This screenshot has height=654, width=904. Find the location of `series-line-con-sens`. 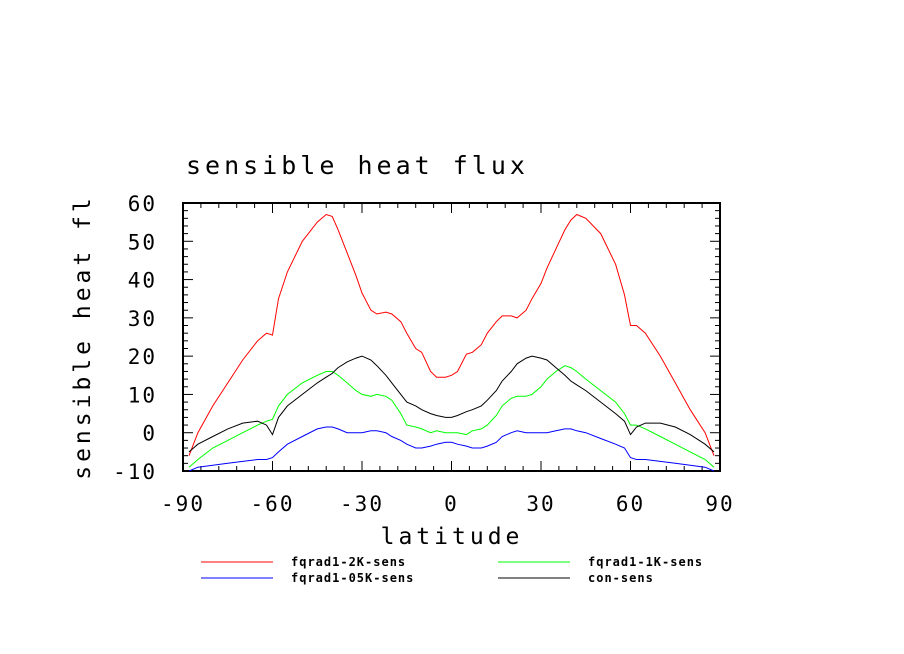

series-line-con-sens is located at coordinates (451, 404).